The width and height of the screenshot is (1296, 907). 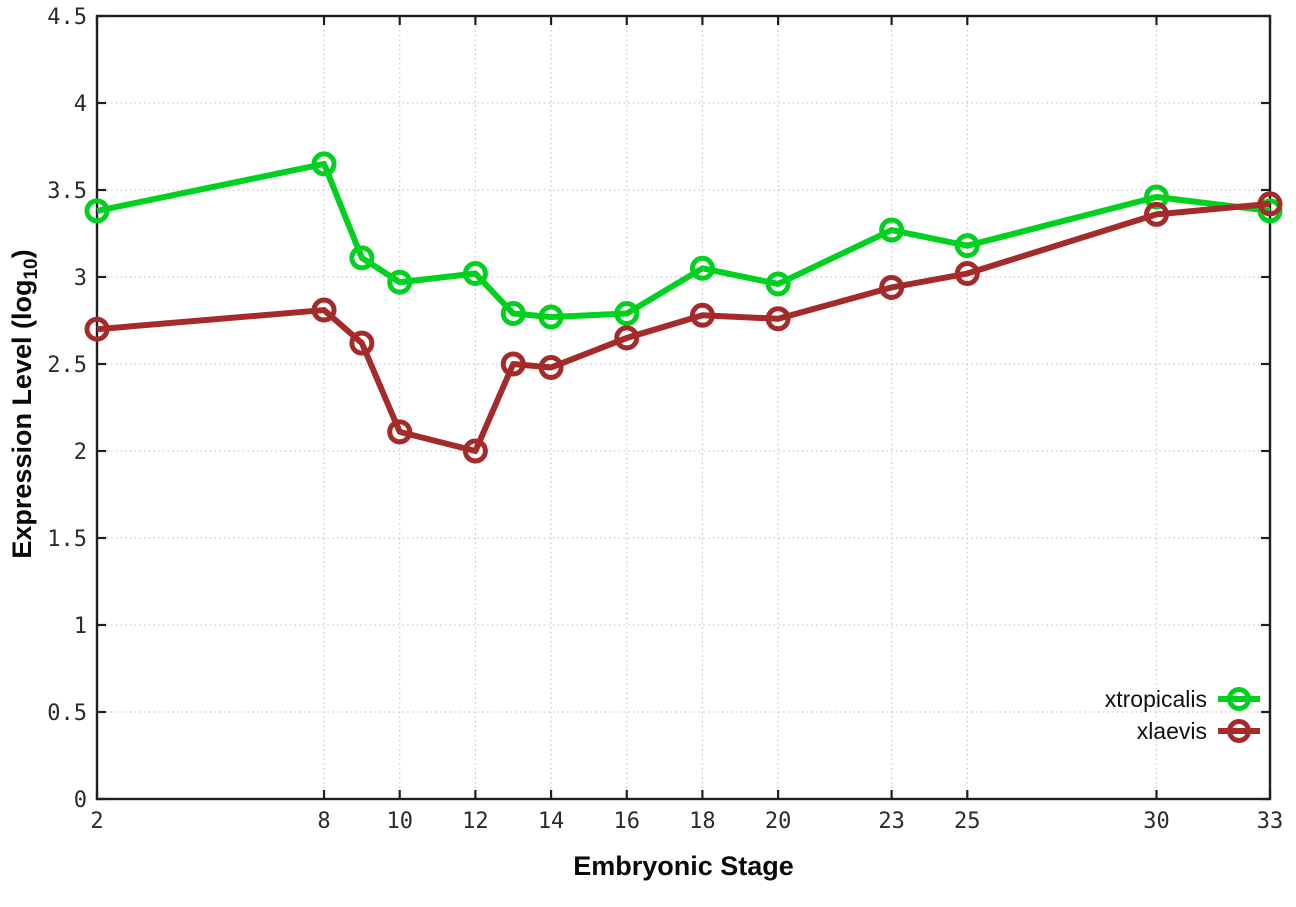 What do you see at coordinates (683, 866) in the screenshot?
I see `x-axis-title: Embryonic Stage` at bounding box center [683, 866].